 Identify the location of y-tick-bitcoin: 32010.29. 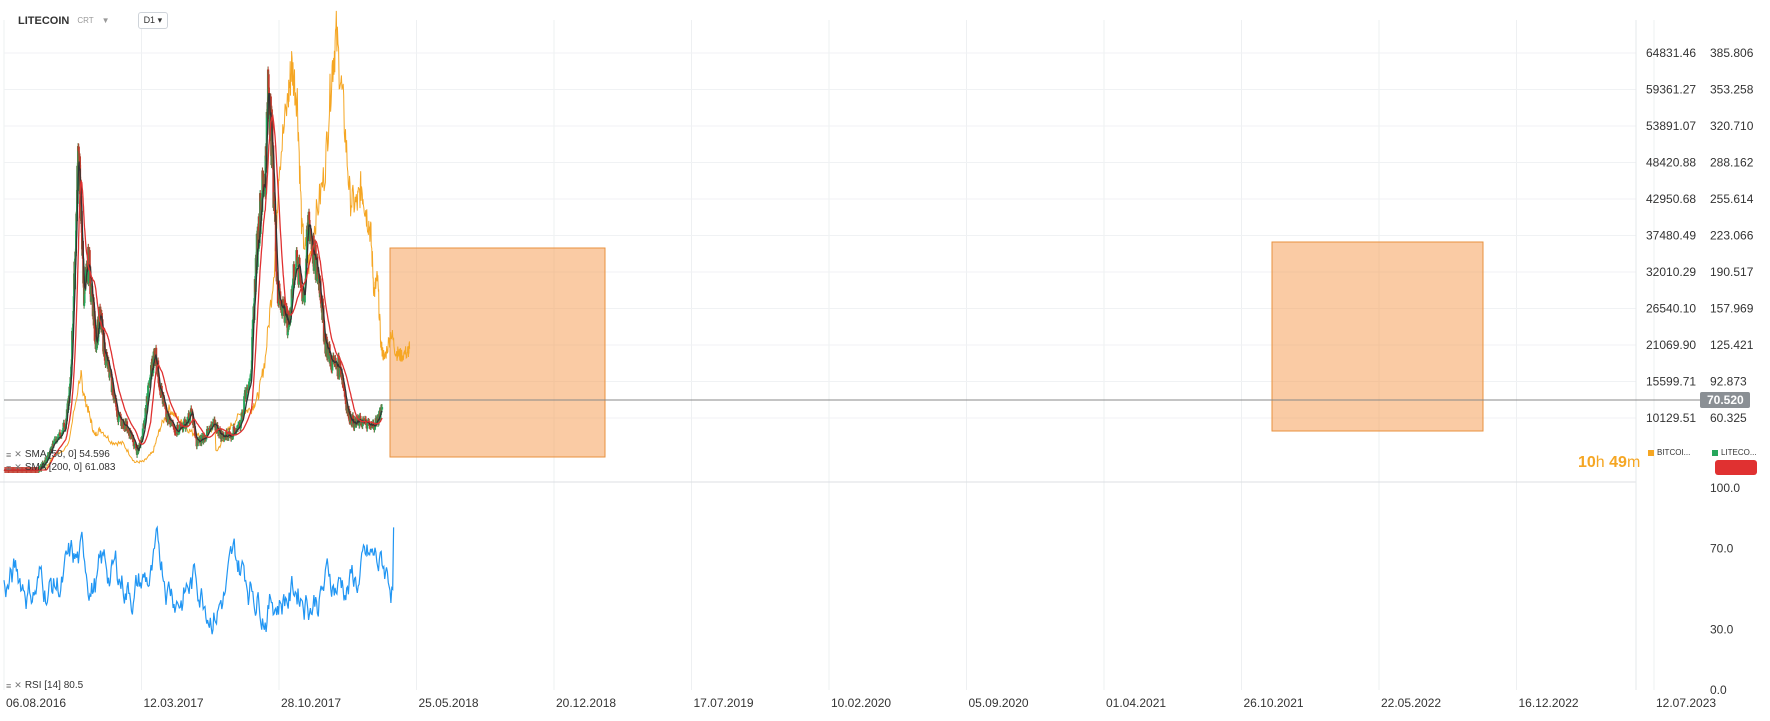
(1671, 272).